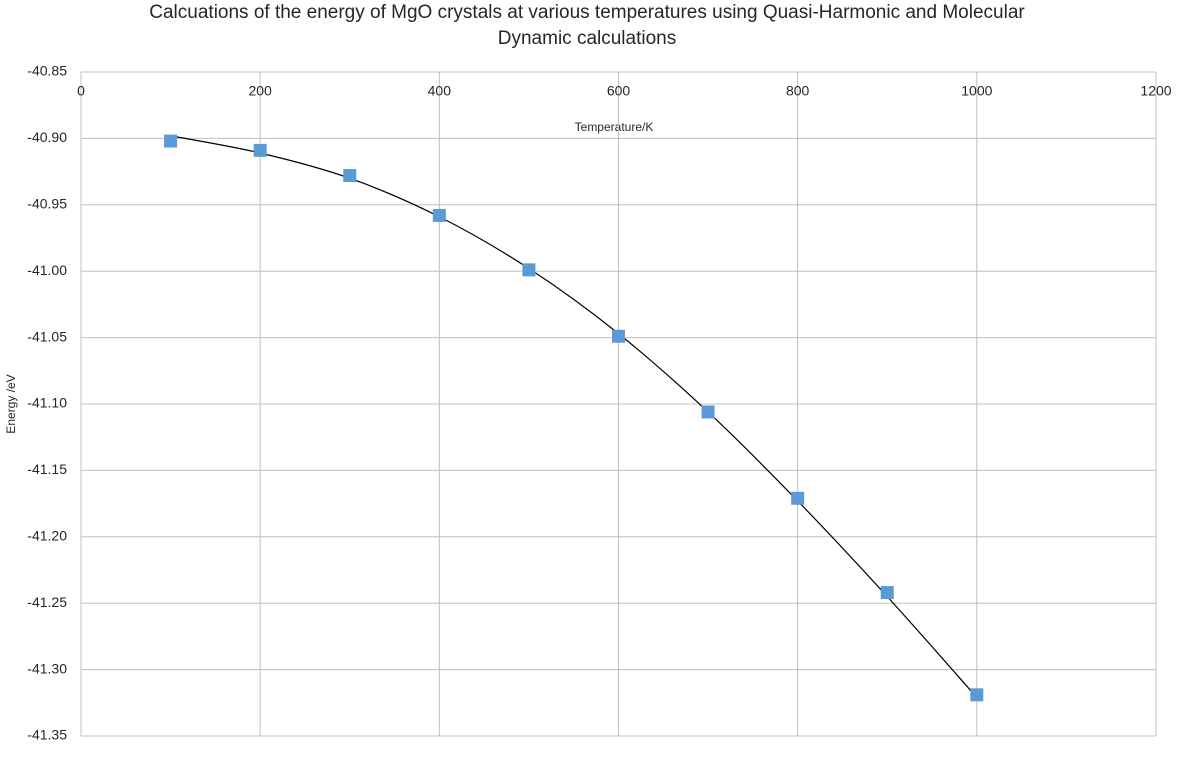 The width and height of the screenshot is (1183, 757). What do you see at coordinates (47, 668) in the screenshot?
I see `y-tick-label: -41.30` at bounding box center [47, 668].